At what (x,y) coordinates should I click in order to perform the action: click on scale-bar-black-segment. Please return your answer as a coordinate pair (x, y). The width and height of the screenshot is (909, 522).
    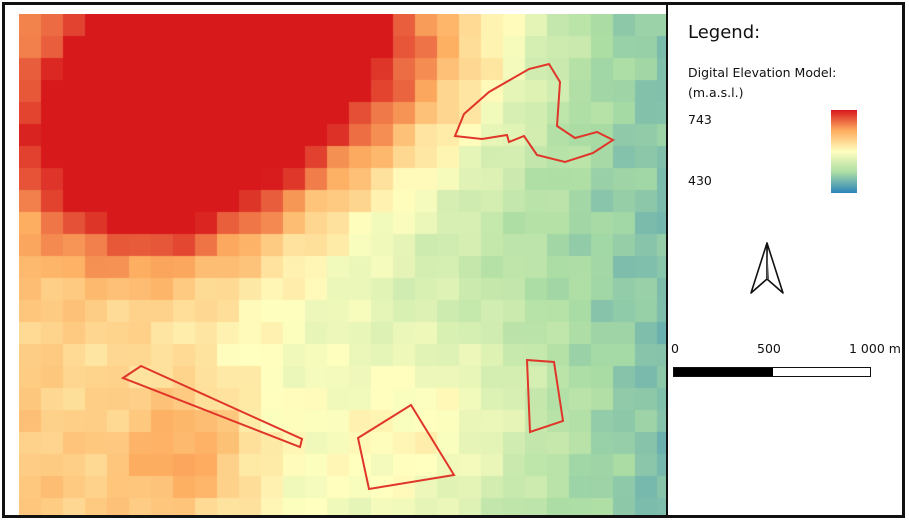
    Looking at the image, I should click on (723, 372).